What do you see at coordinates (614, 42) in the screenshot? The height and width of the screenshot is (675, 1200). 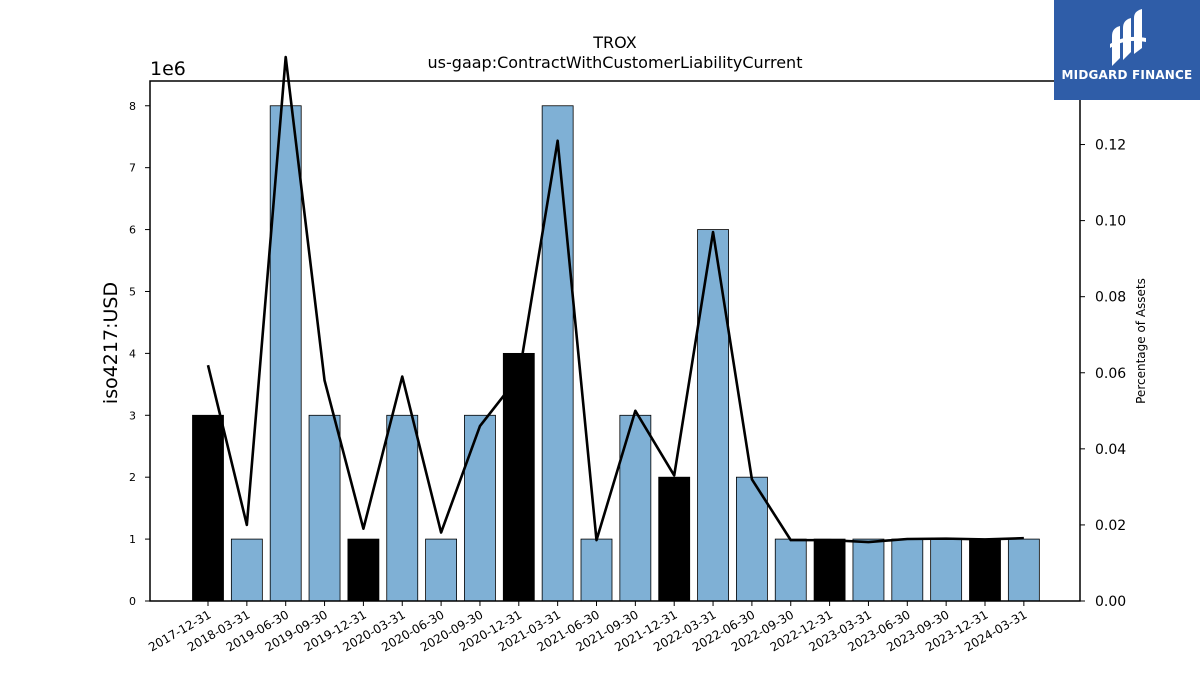 I see `chart-title: TROX` at bounding box center [614, 42].